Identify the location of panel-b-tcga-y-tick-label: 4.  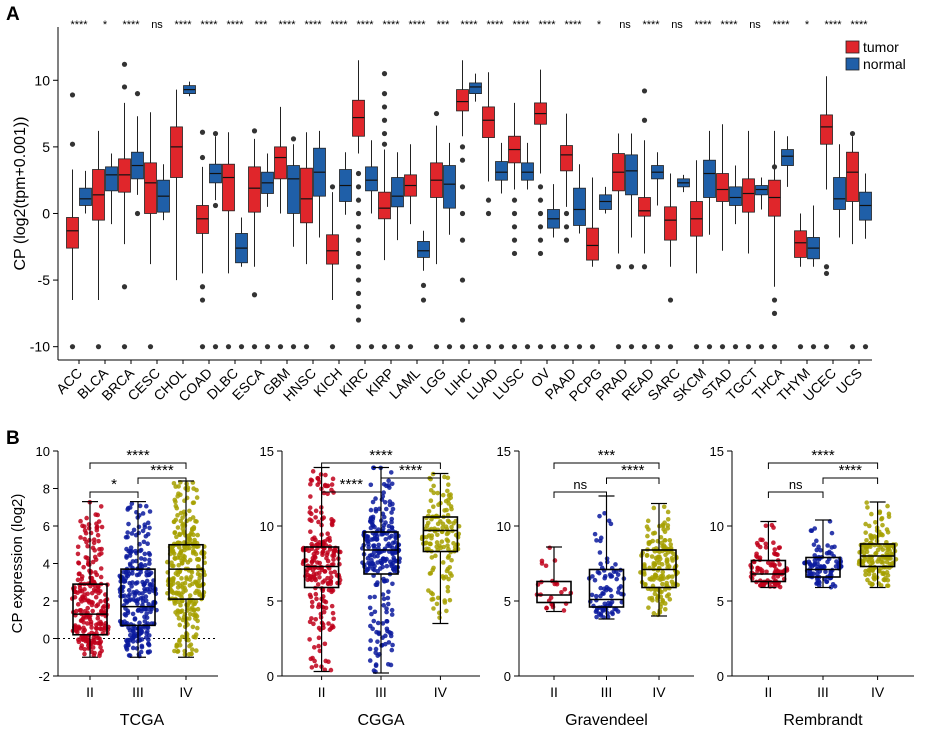
(46, 564).